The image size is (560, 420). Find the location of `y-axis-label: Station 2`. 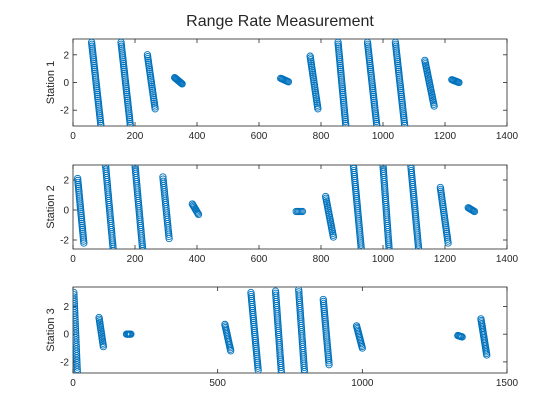

y-axis-label: Station 2 is located at coordinates (51, 206).